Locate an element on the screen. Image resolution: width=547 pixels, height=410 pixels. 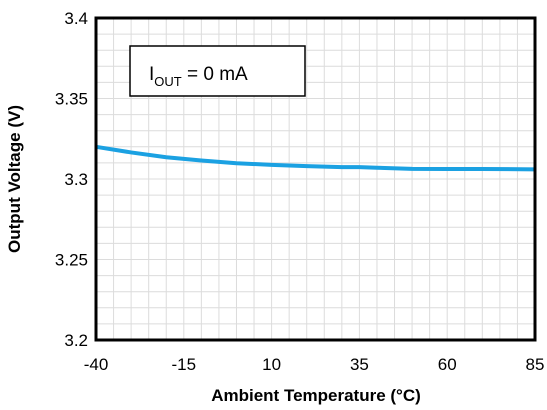
y-tick-labels: 3.2 3.25 3.3 3.35 3.4 is located at coordinates (71, 179).